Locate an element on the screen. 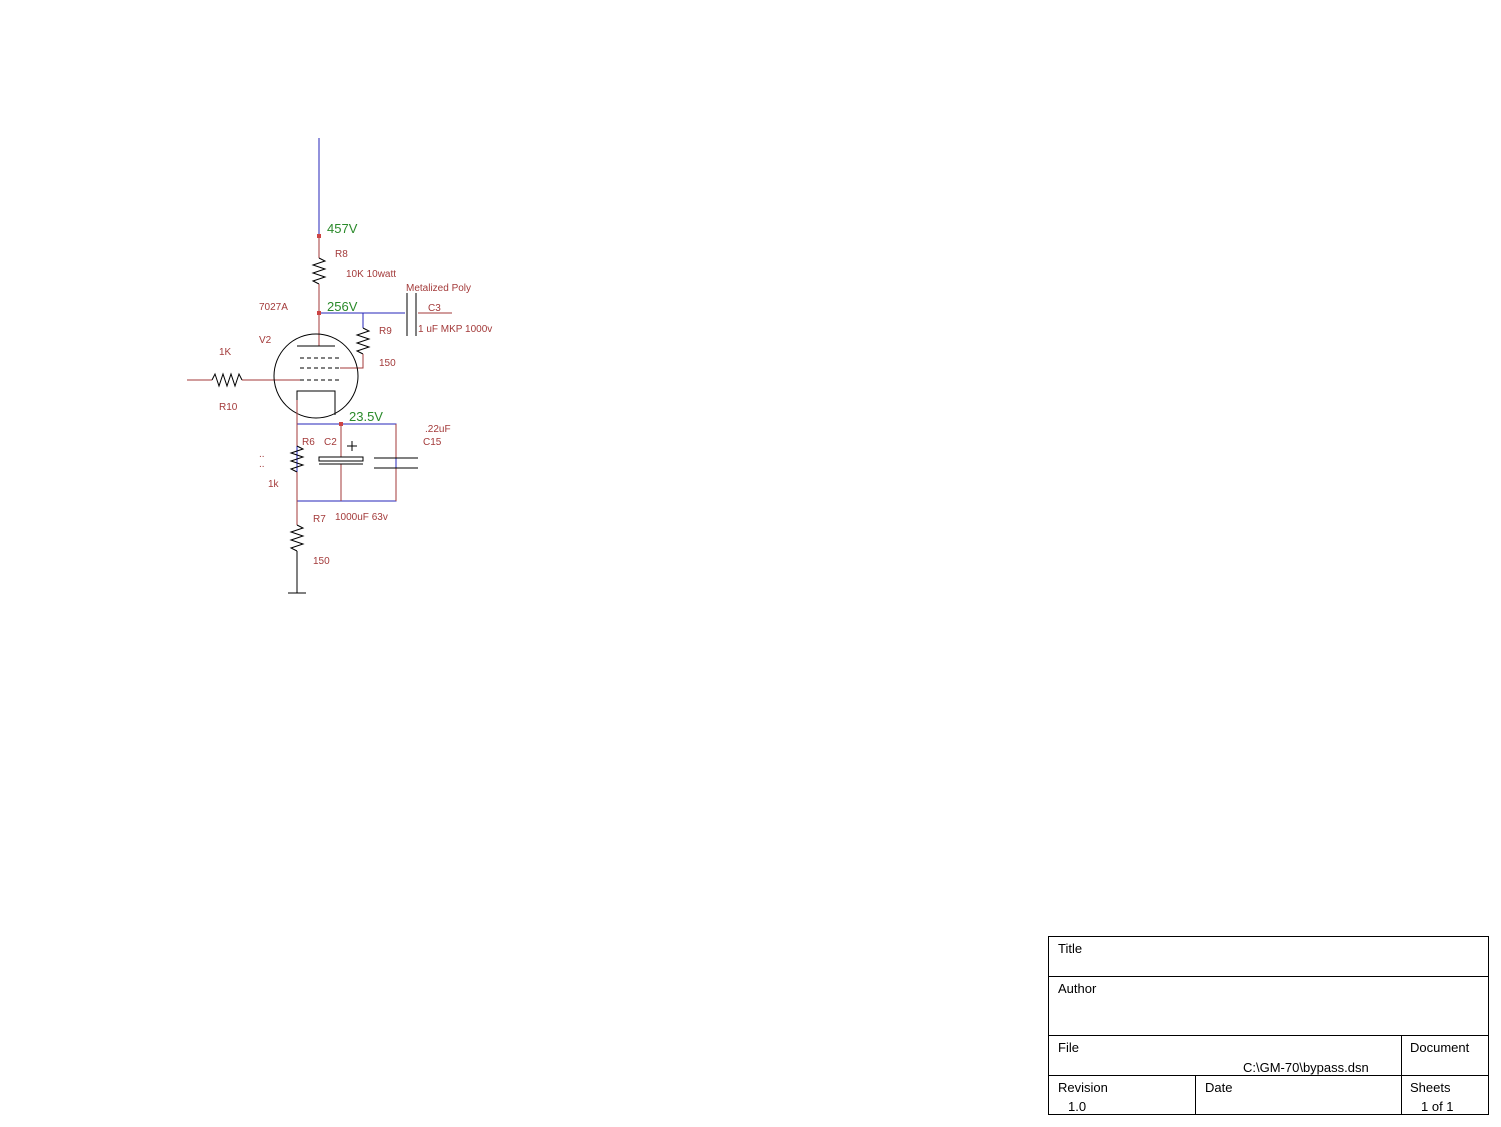 The width and height of the screenshot is (1501, 1127). label: Revision is located at coordinates (1083, 1087).